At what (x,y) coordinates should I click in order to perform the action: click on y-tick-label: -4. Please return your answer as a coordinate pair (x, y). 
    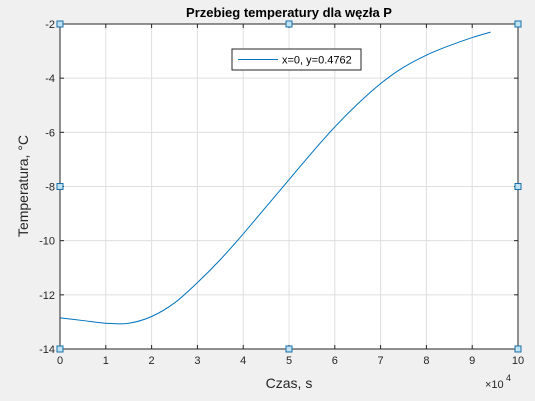
    Looking at the image, I should click on (50, 79).